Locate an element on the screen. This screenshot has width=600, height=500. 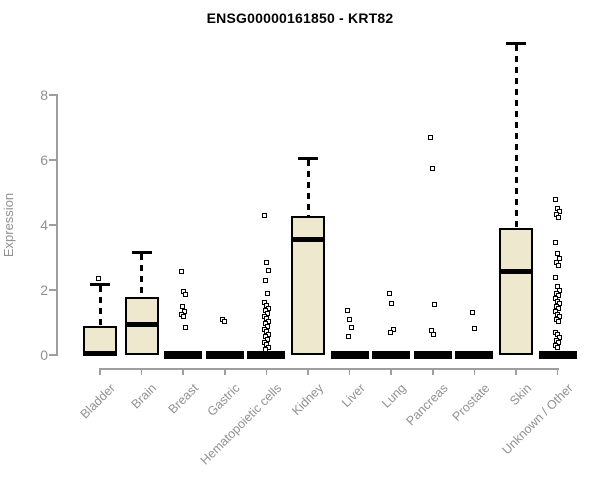
x-tick-label: Prostate is located at coordinates (471, 402).